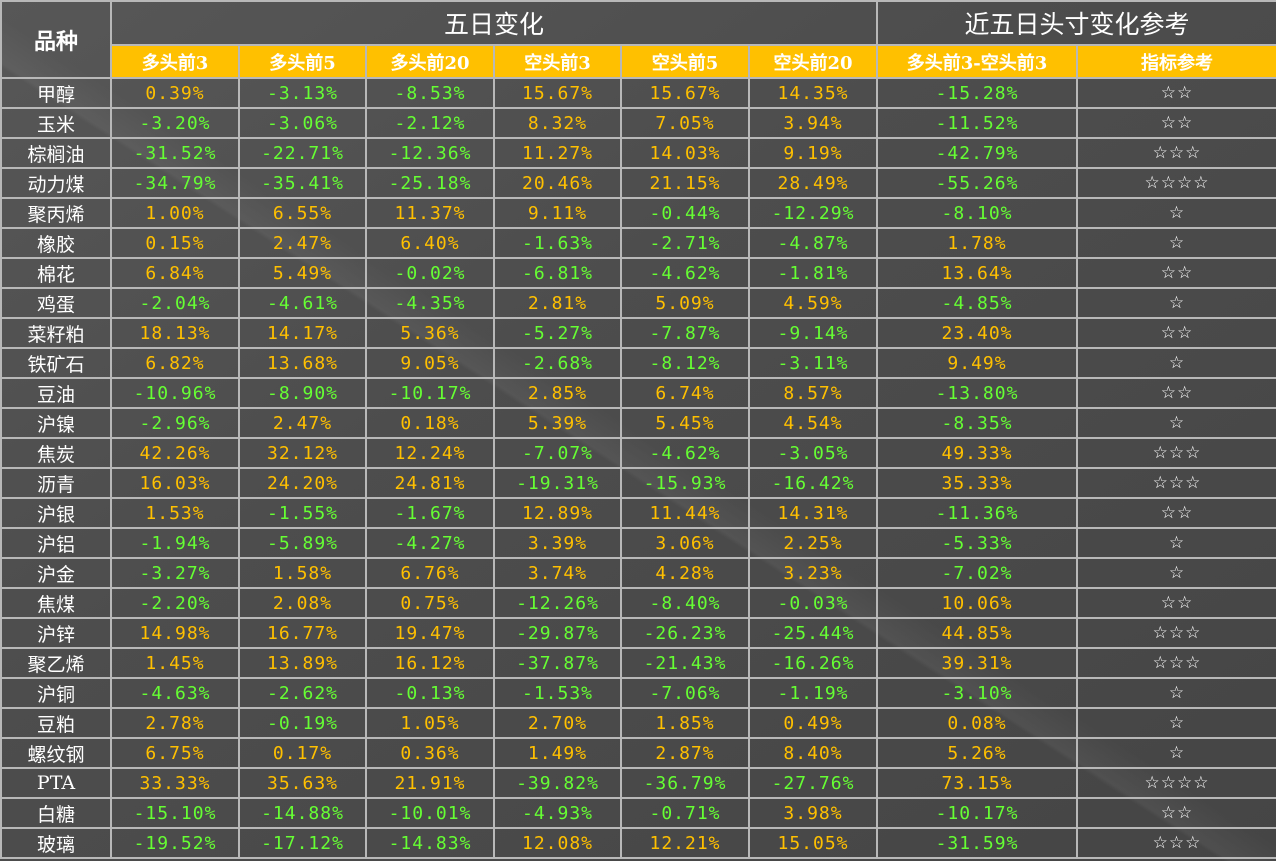 Image resolution: width=1276 pixels, height=861 pixels. Describe the element at coordinates (175, 393) in the screenshot. I see `value-cell: -10.96%` at that location.